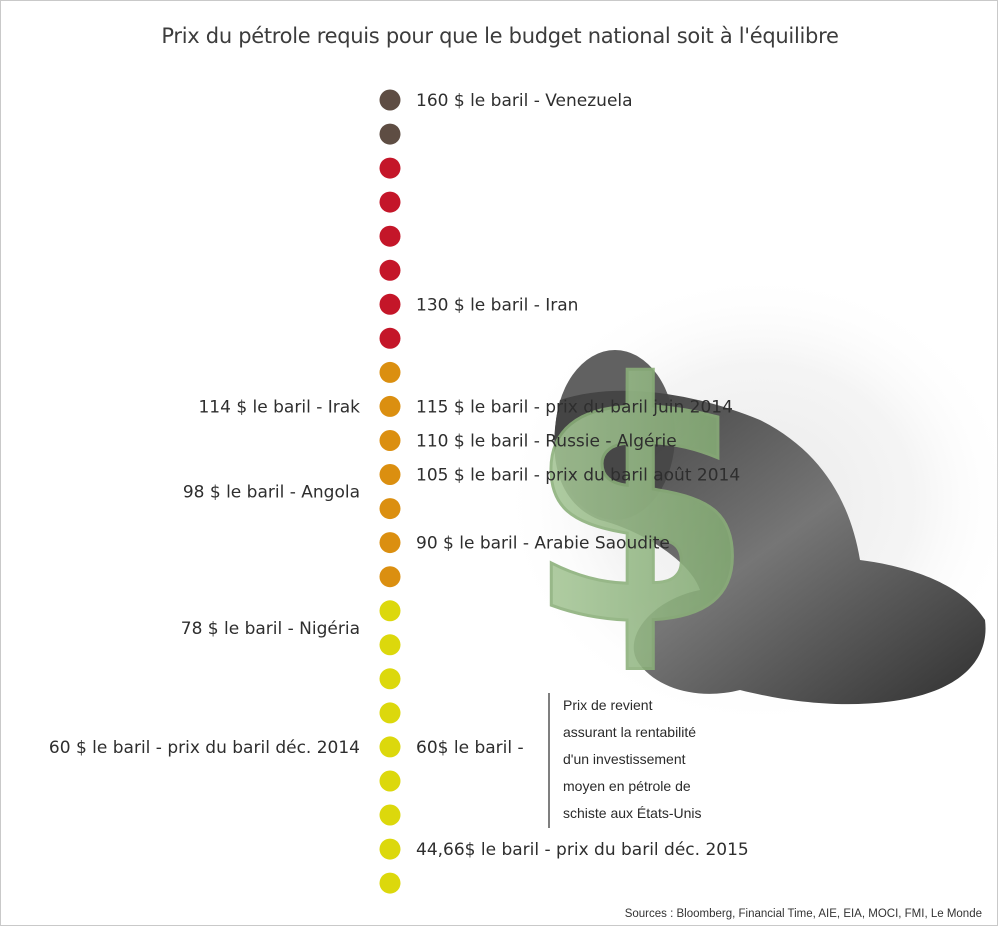 Image resolution: width=1000 pixels, height=928 pixels. What do you see at coordinates (470, 748) in the screenshot?
I see `price-label-right: 60$ le baril -` at bounding box center [470, 748].